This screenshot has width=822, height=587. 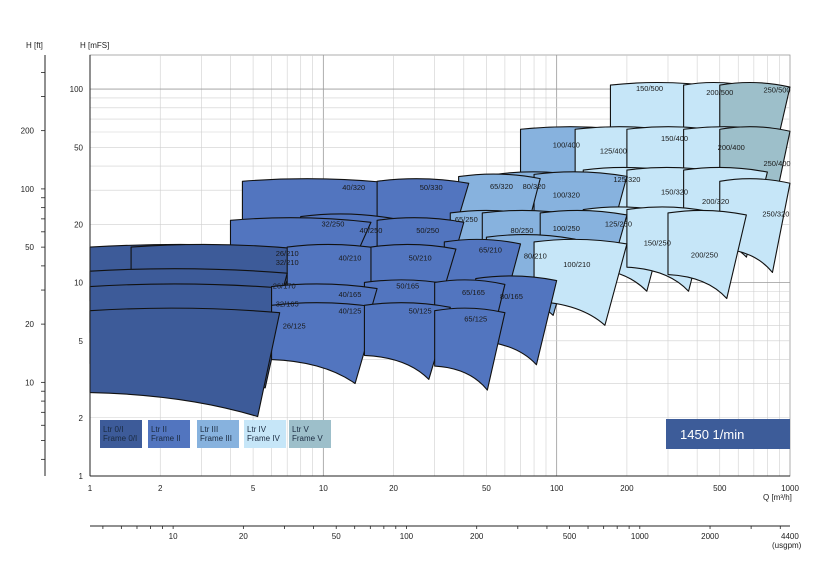 What do you see at coordinates (511, 296) in the screenshot?
I see `pump-label-80-165: 80/165` at bounding box center [511, 296].